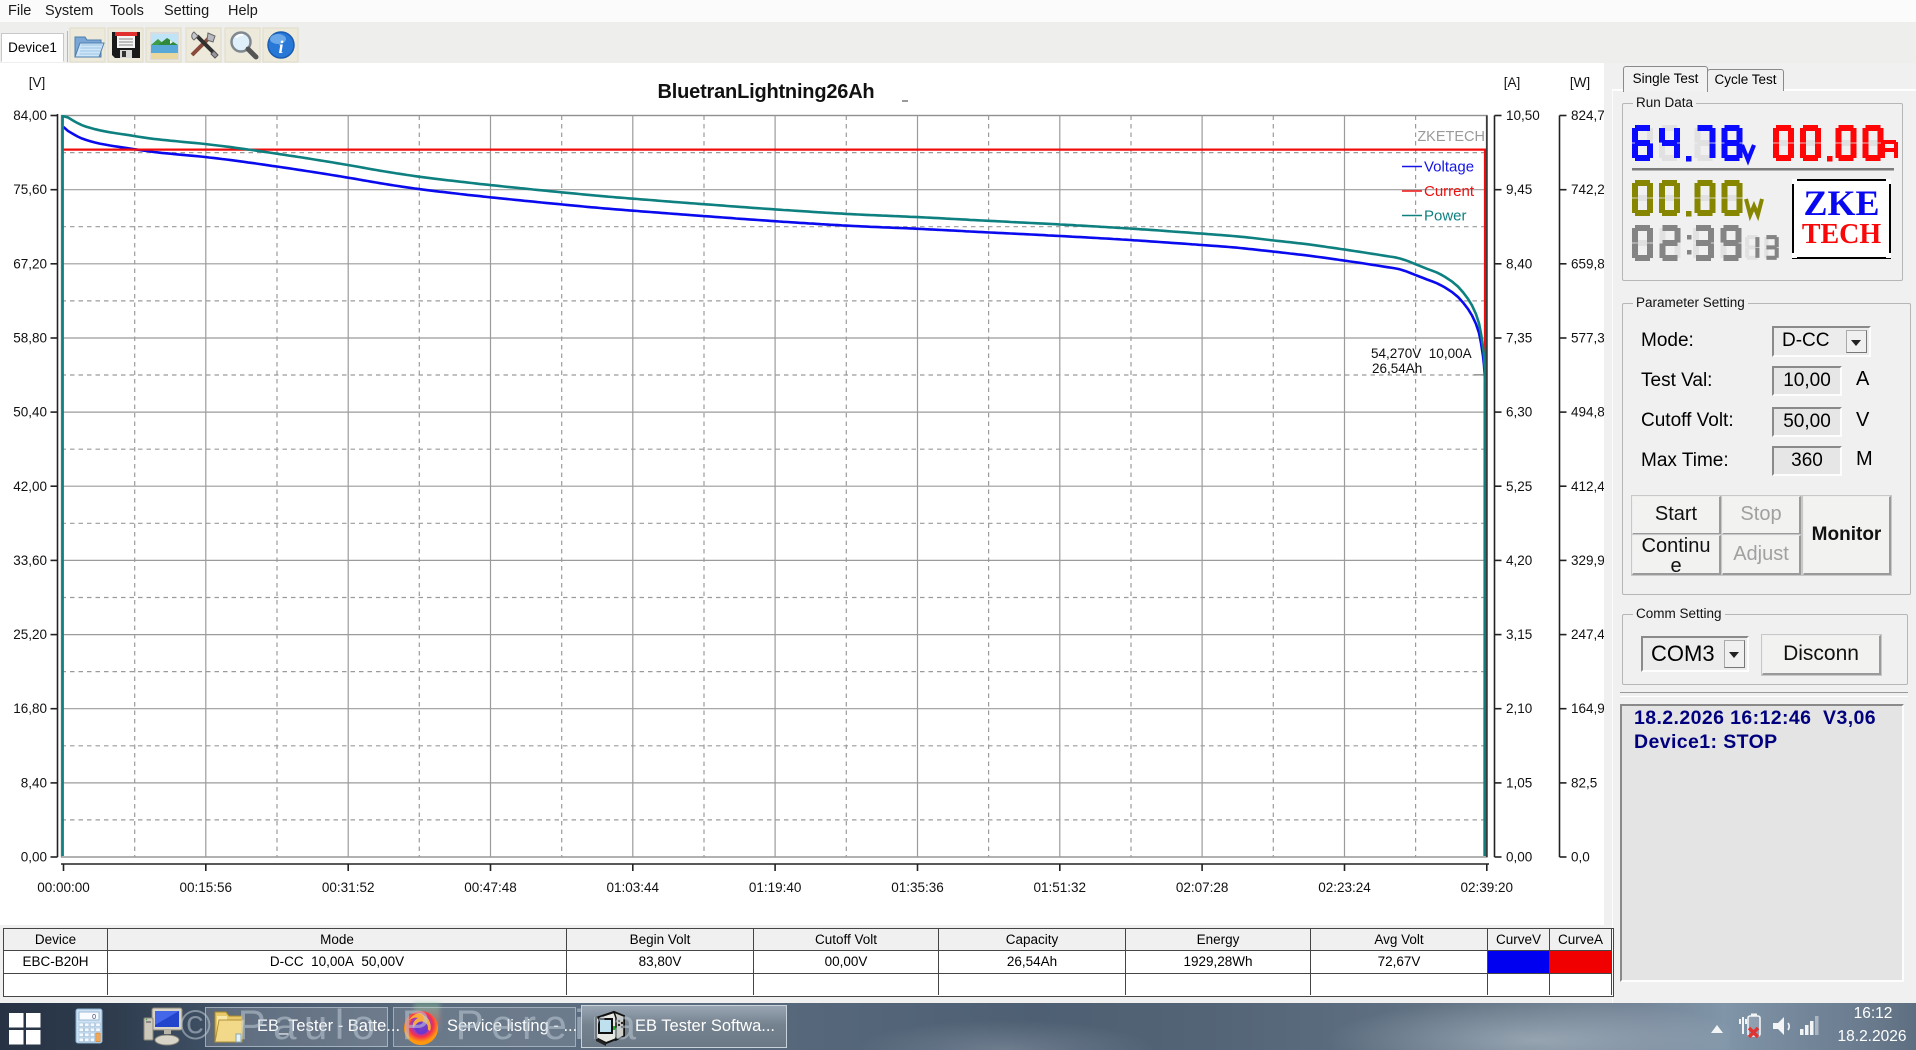 This screenshot has width=1916, height=1050. Describe the element at coordinates (30, 708) in the screenshot. I see `svg-text: 16,80` at that location.